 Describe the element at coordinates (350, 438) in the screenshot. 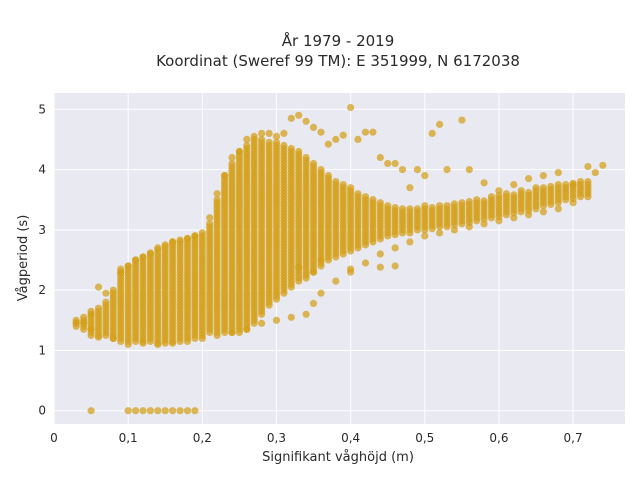

I see `x-tick-label: 0,4` at that location.